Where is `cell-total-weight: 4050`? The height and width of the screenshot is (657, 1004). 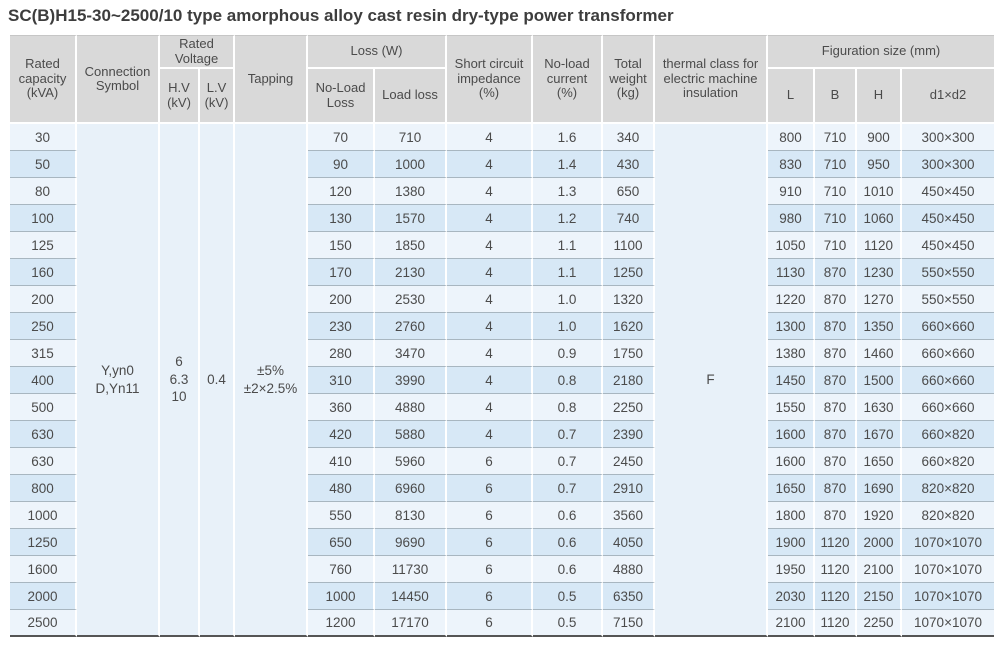
cell-total-weight: 4050 is located at coordinates (629, 543).